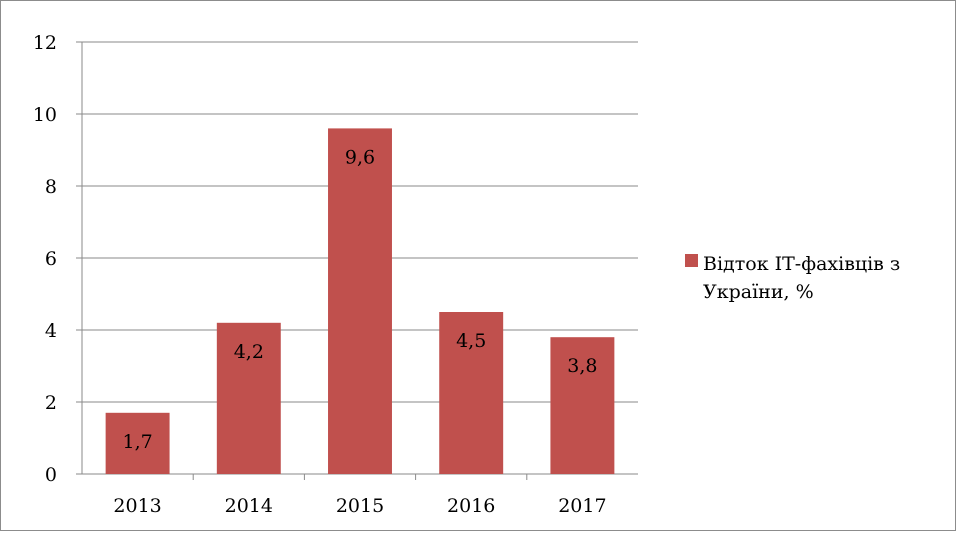  I want to click on x-tick-label-2016: 2016, so click(471, 506).